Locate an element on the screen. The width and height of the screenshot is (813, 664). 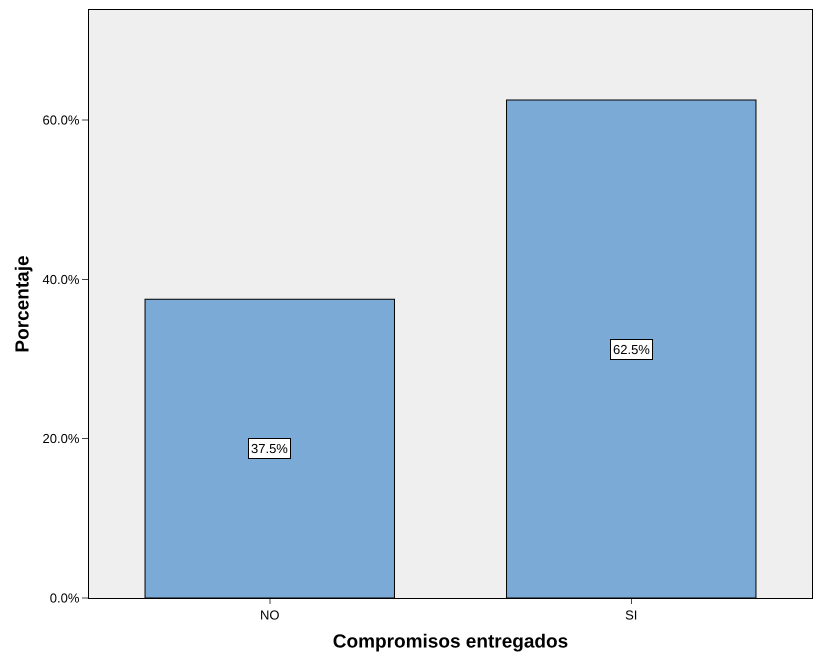
data-label: 37.5% is located at coordinates (269, 448).